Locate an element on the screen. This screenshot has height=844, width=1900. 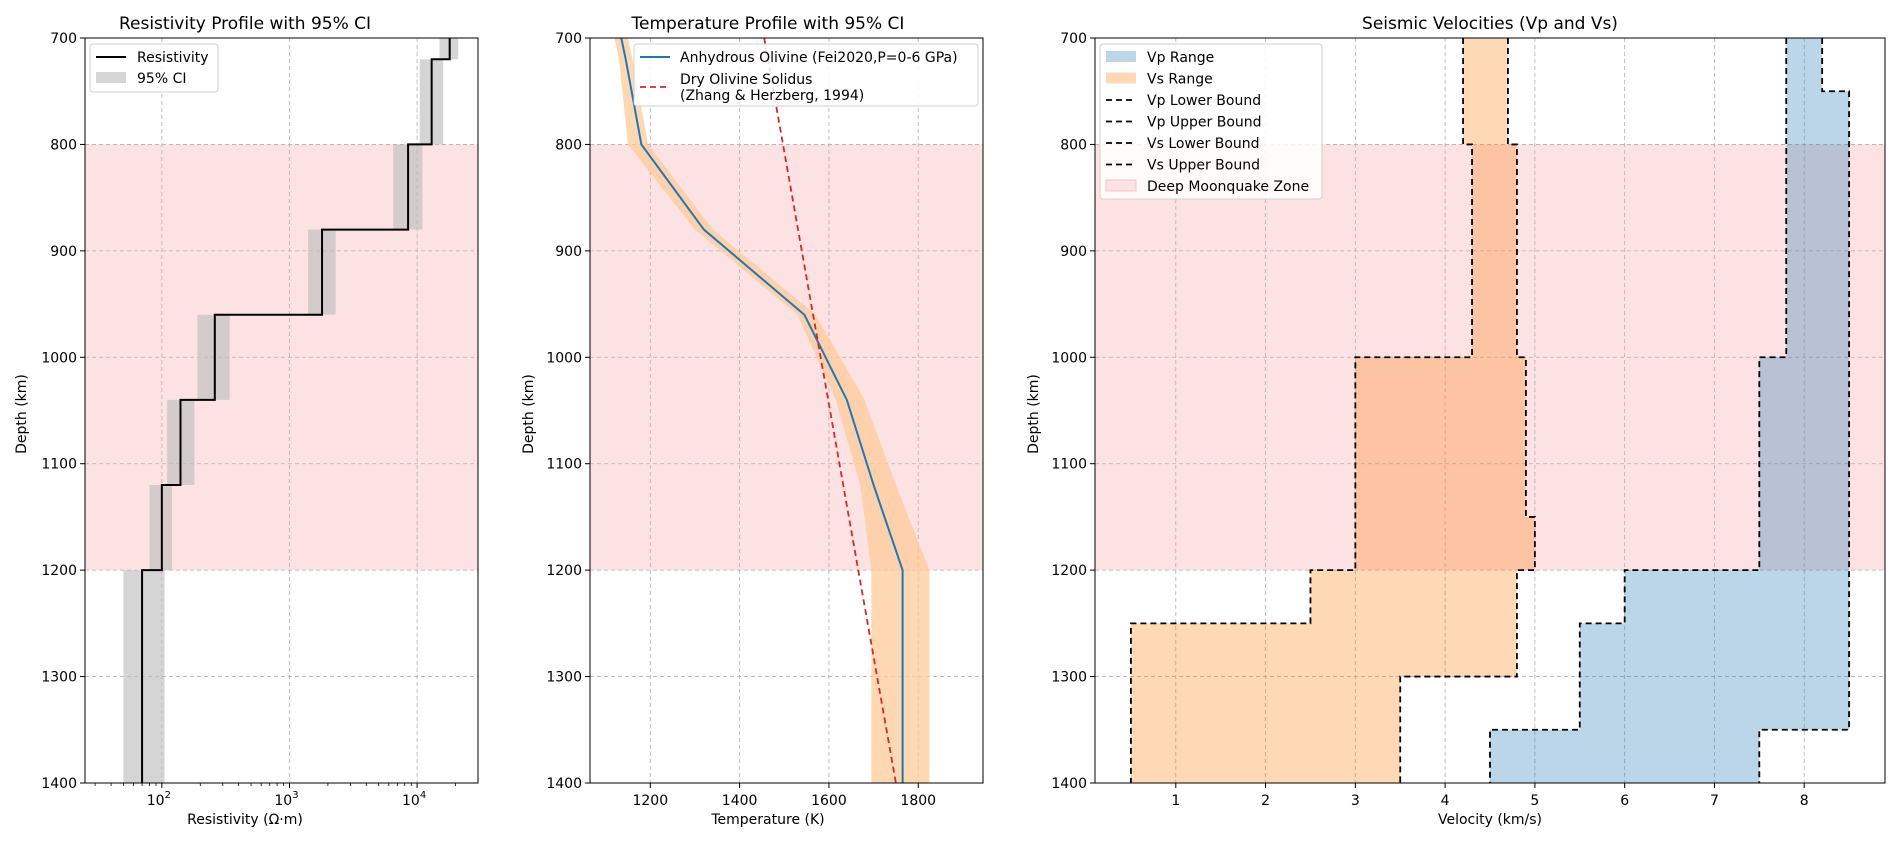
x-tick-label: 8 is located at coordinates (1804, 801).